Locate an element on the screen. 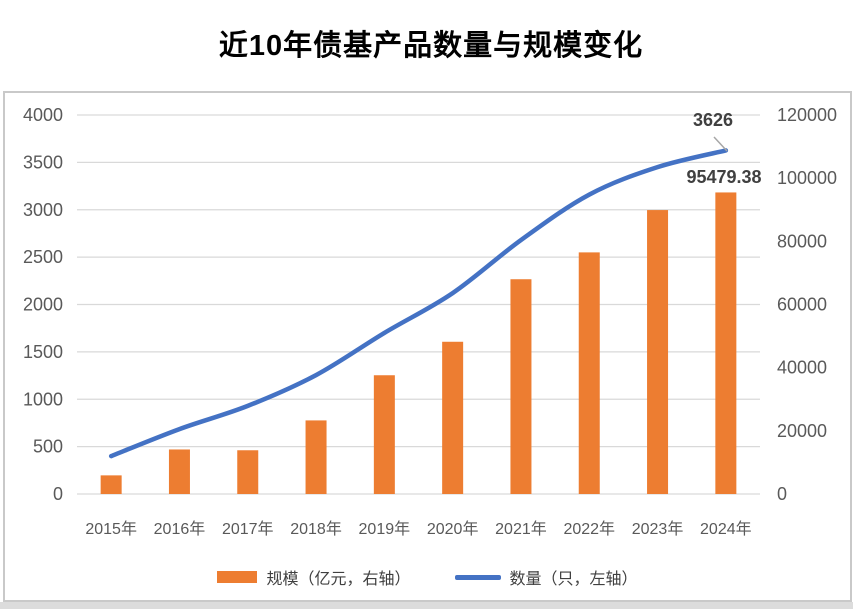 Image resolution: width=862 pixels, height=609 pixels. x-axis-tick-label: 2018年 is located at coordinates (316, 529).